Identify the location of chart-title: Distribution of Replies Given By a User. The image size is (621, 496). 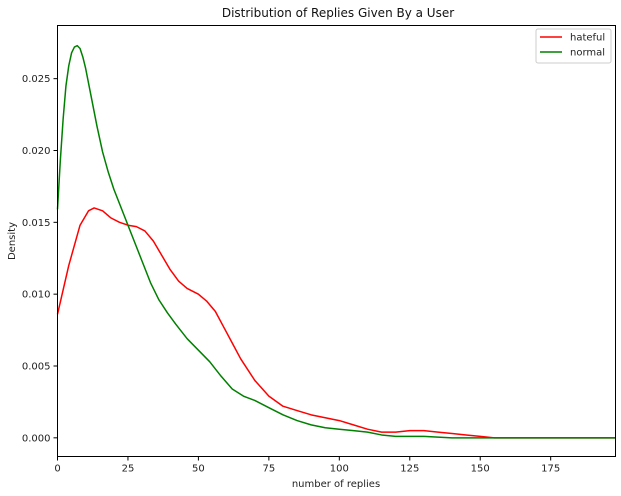
(338, 13).